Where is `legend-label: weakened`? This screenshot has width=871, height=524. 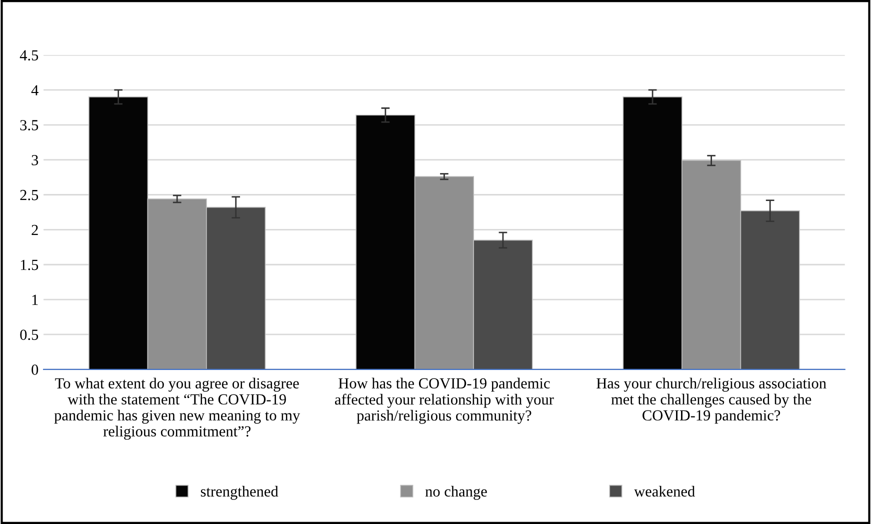 legend-label: weakened is located at coordinates (664, 491).